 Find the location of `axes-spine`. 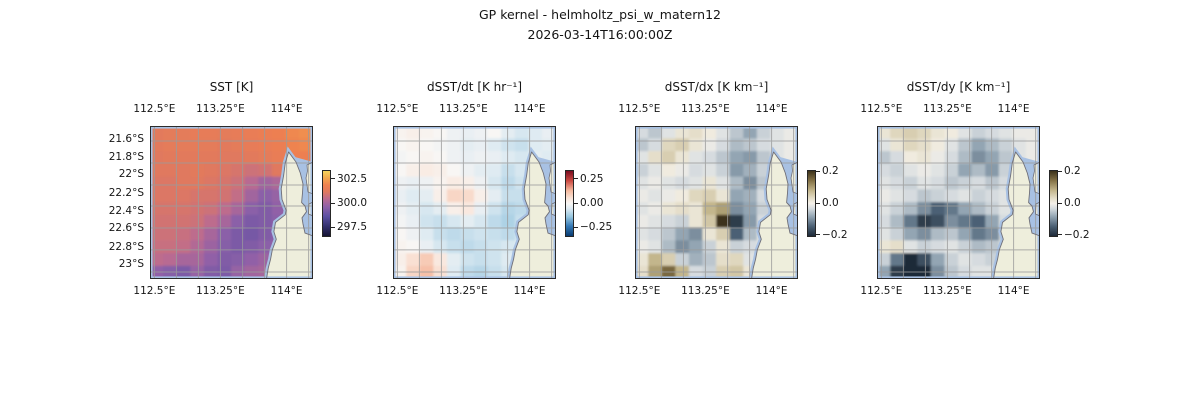

axes-spine is located at coordinates (958, 202).